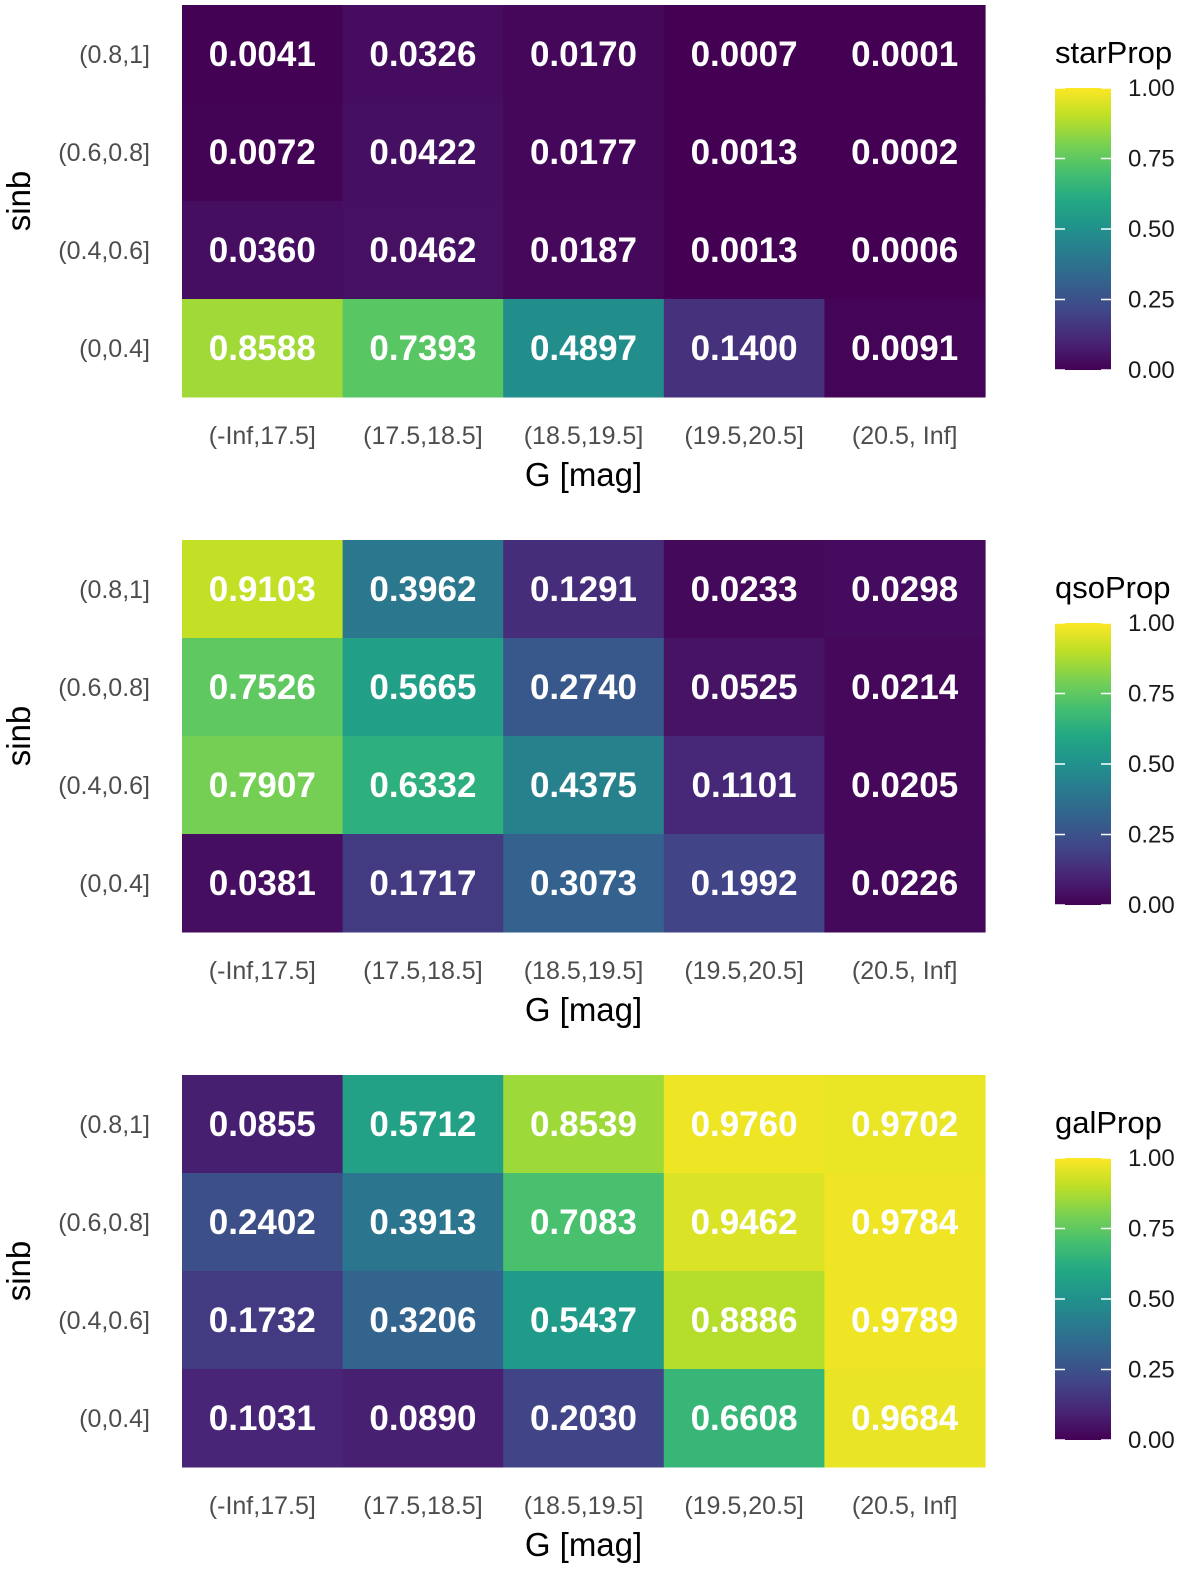  I want to click on cell-value-label: 0.0855, so click(262, 1124).